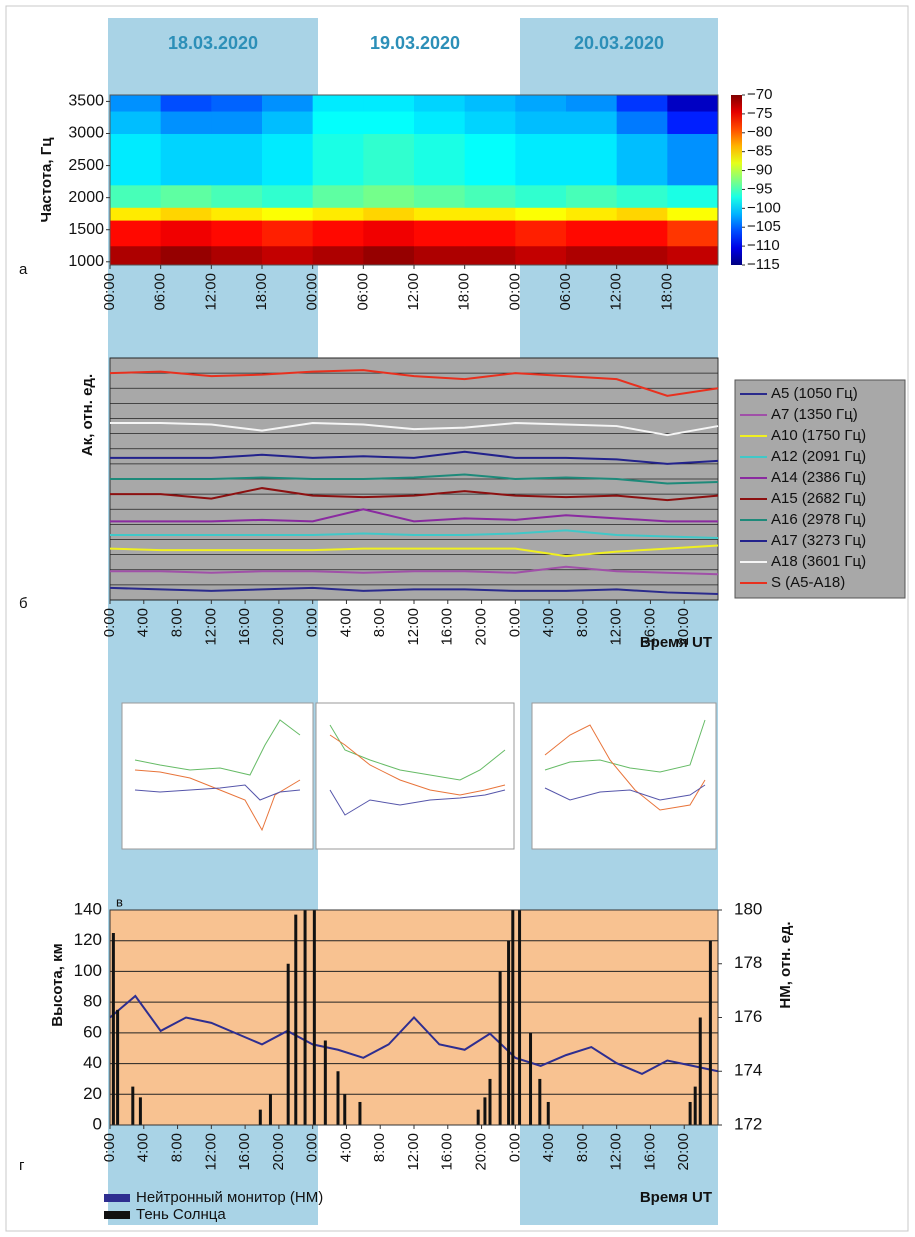  Describe the element at coordinates (217, 776) in the screenshot. I see `thumbnail` at that location.